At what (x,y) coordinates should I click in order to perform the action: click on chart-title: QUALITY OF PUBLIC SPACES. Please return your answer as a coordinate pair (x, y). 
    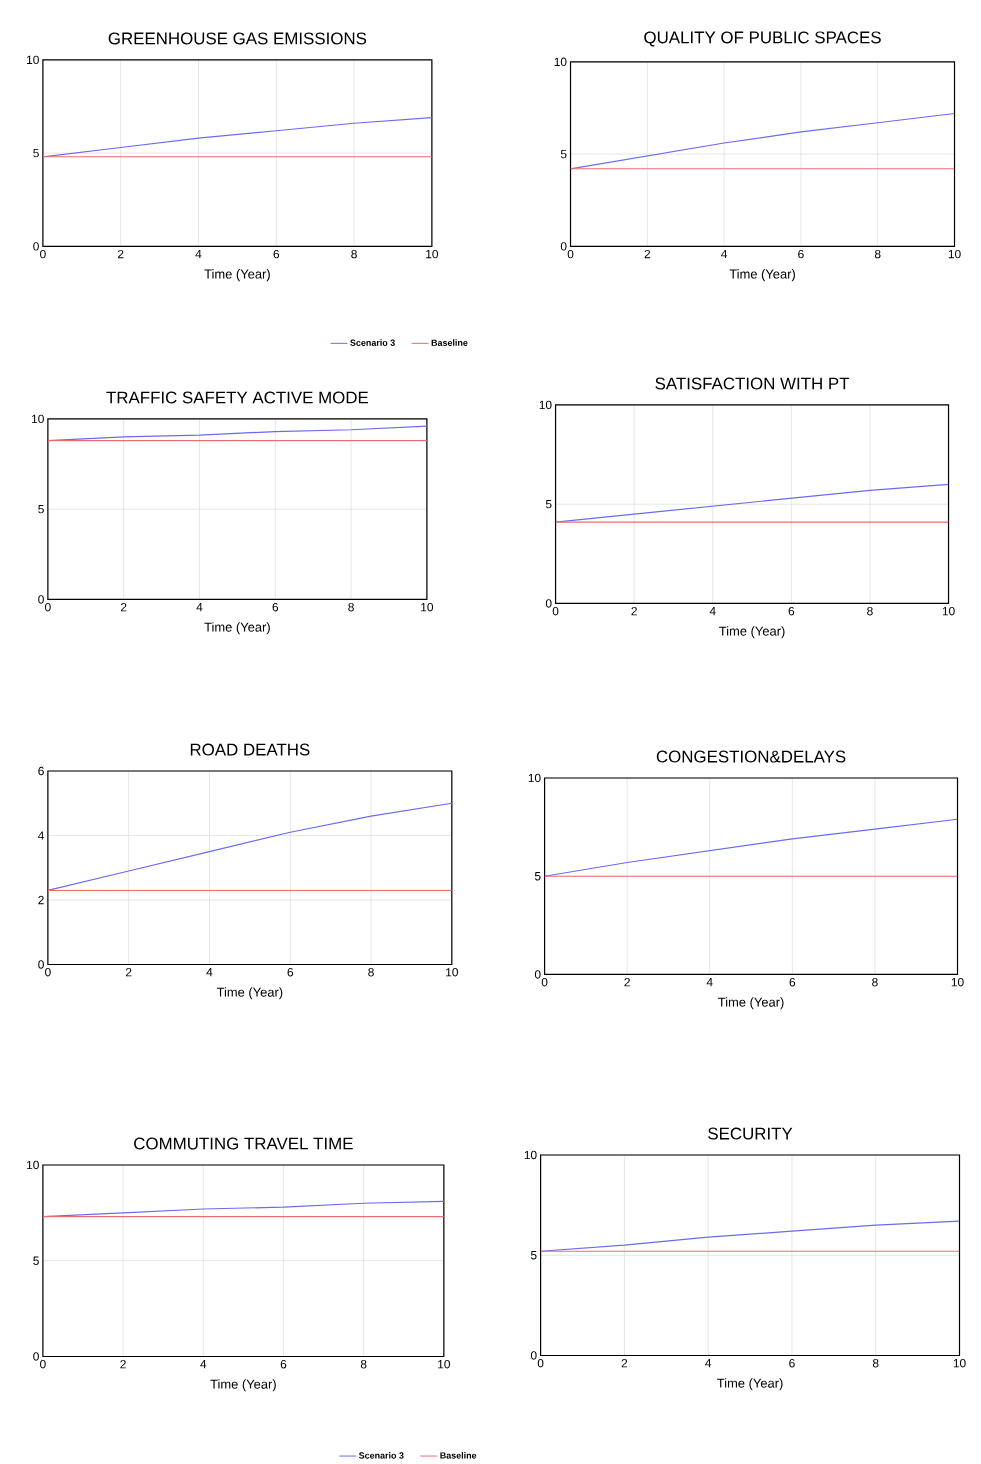
    Looking at the image, I should click on (762, 39).